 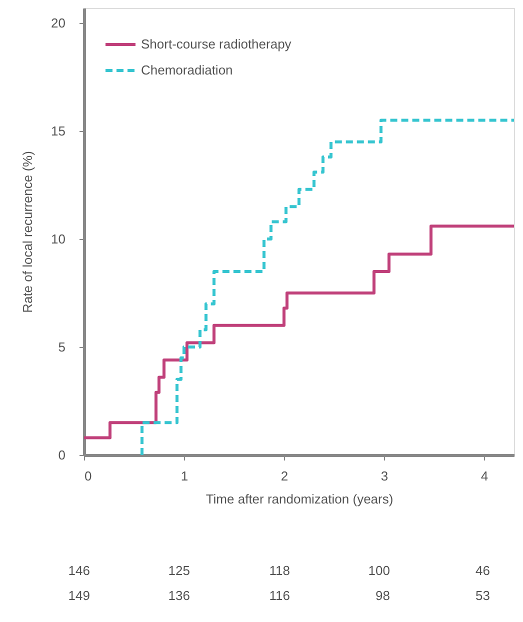 What do you see at coordinates (88, 476) in the screenshot?
I see `x-tick-label: 0` at bounding box center [88, 476].